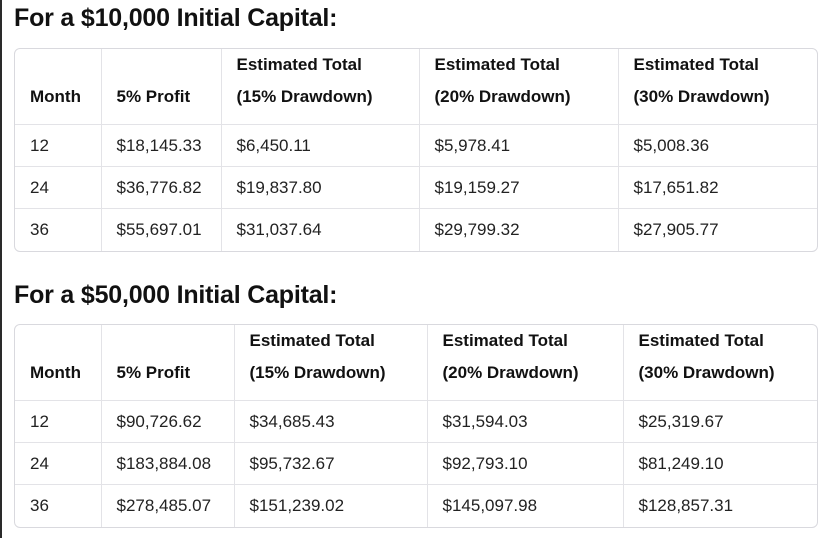  I want to click on cell-30pct: $17,651.82, so click(717, 187).